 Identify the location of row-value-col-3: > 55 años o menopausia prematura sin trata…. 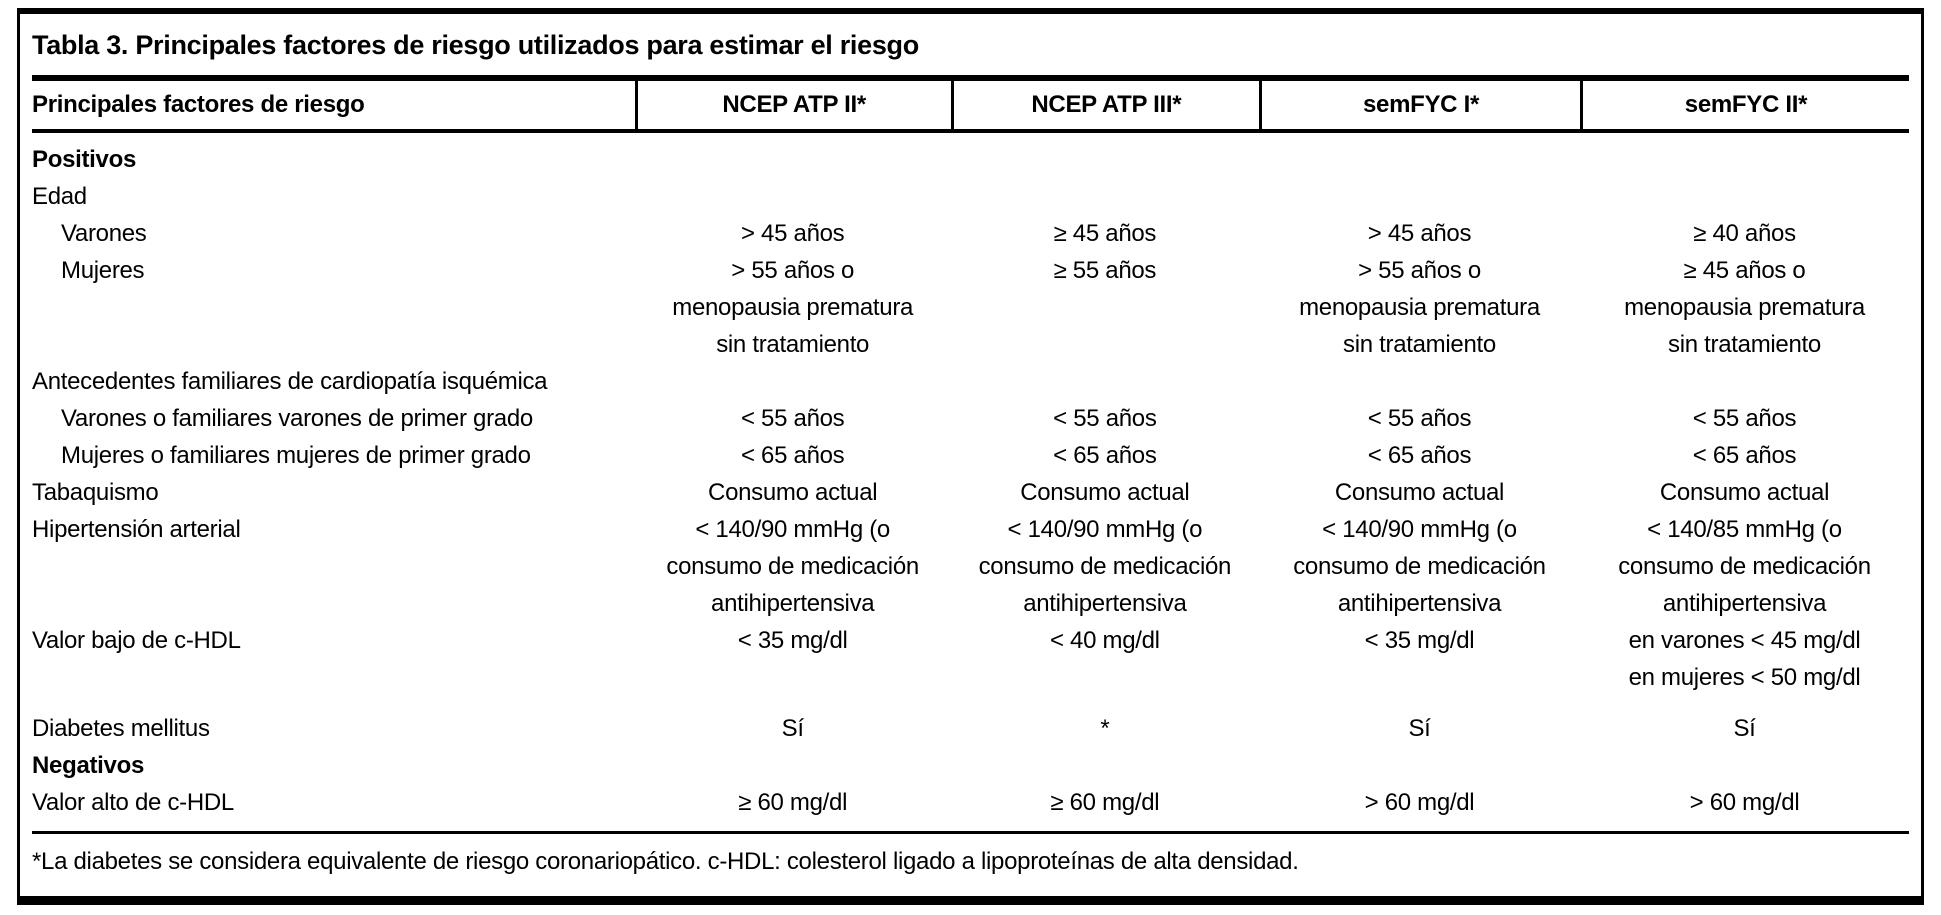
(1419, 307).